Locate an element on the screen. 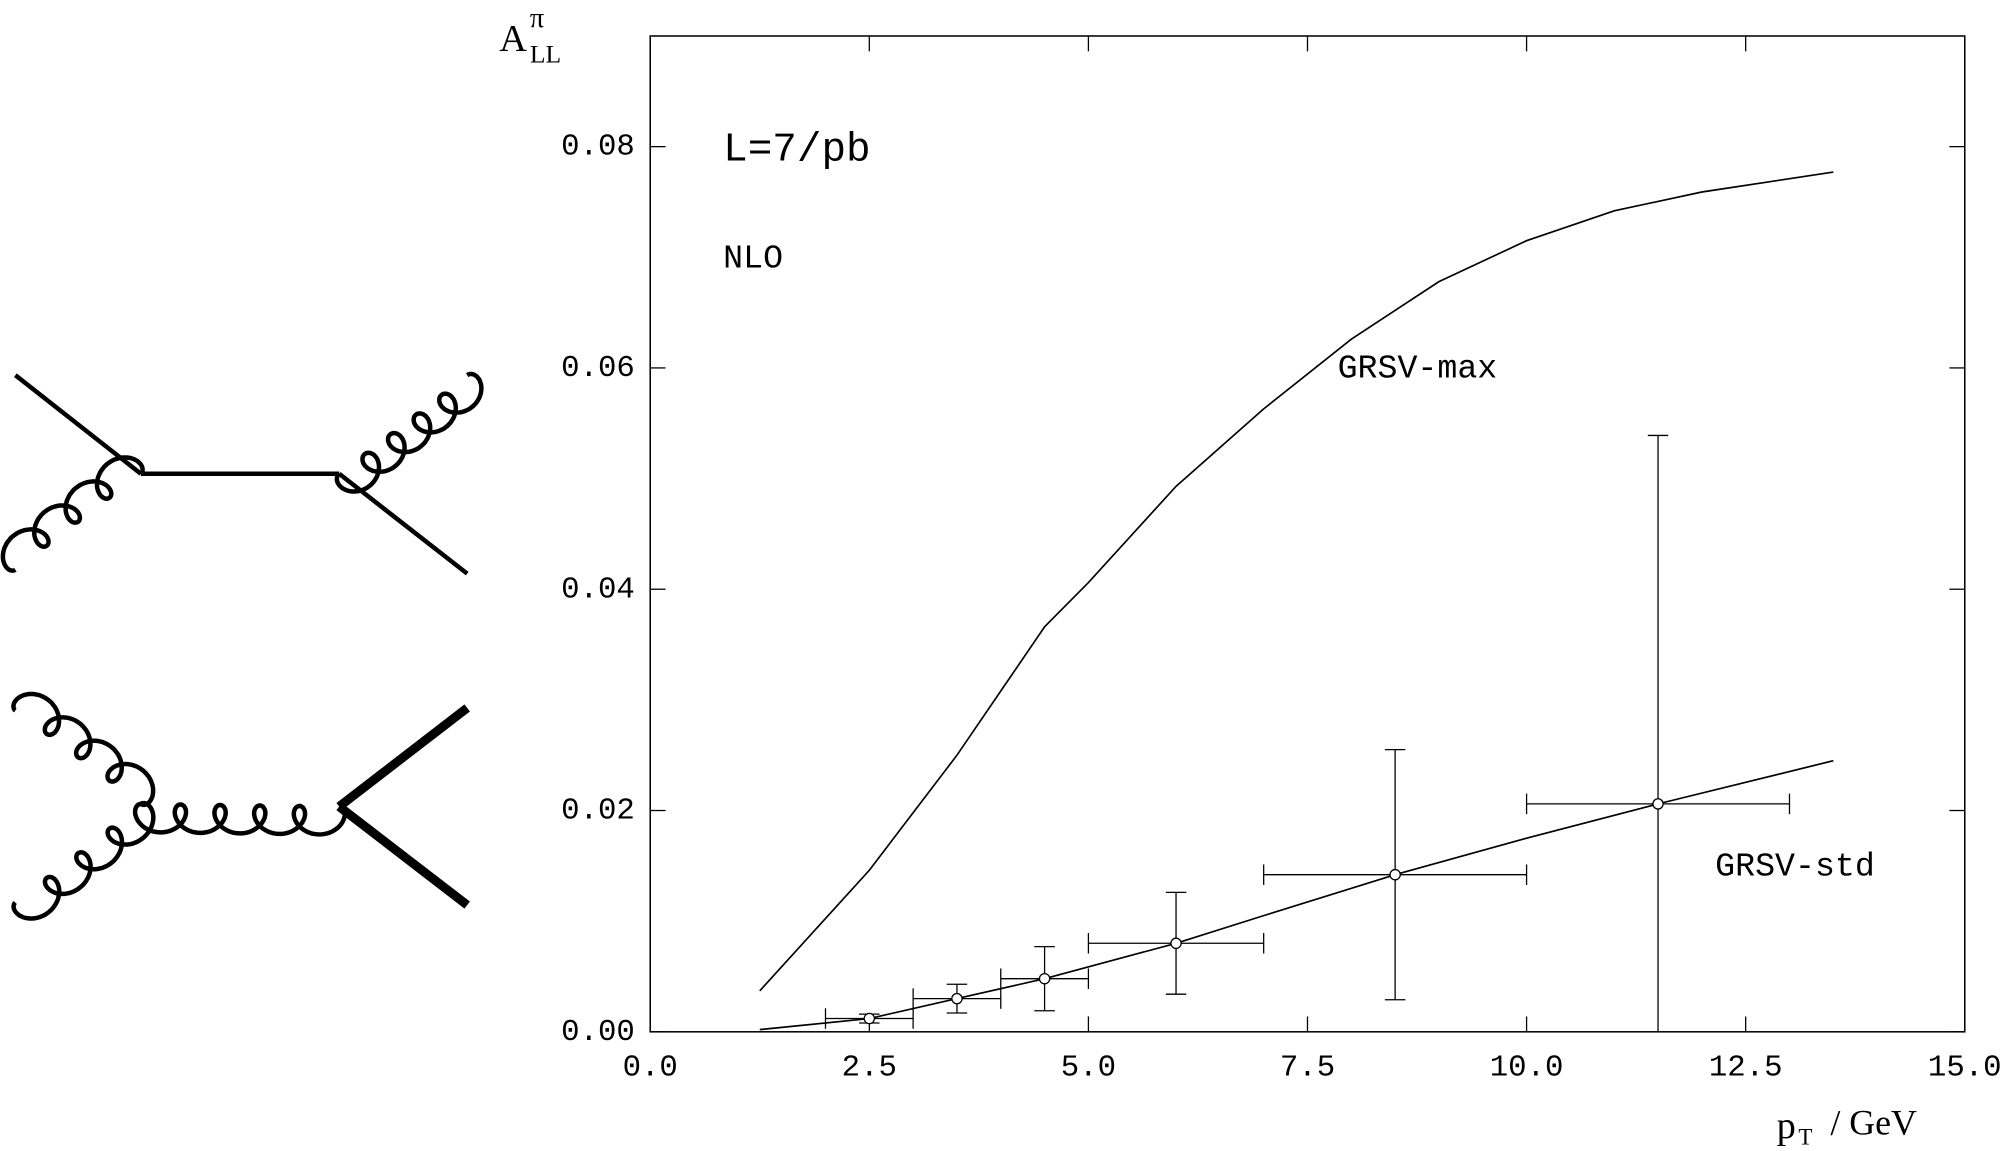 The width and height of the screenshot is (2007, 1151). y-axis-label-sub: LL is located at coordinates (545, 53).